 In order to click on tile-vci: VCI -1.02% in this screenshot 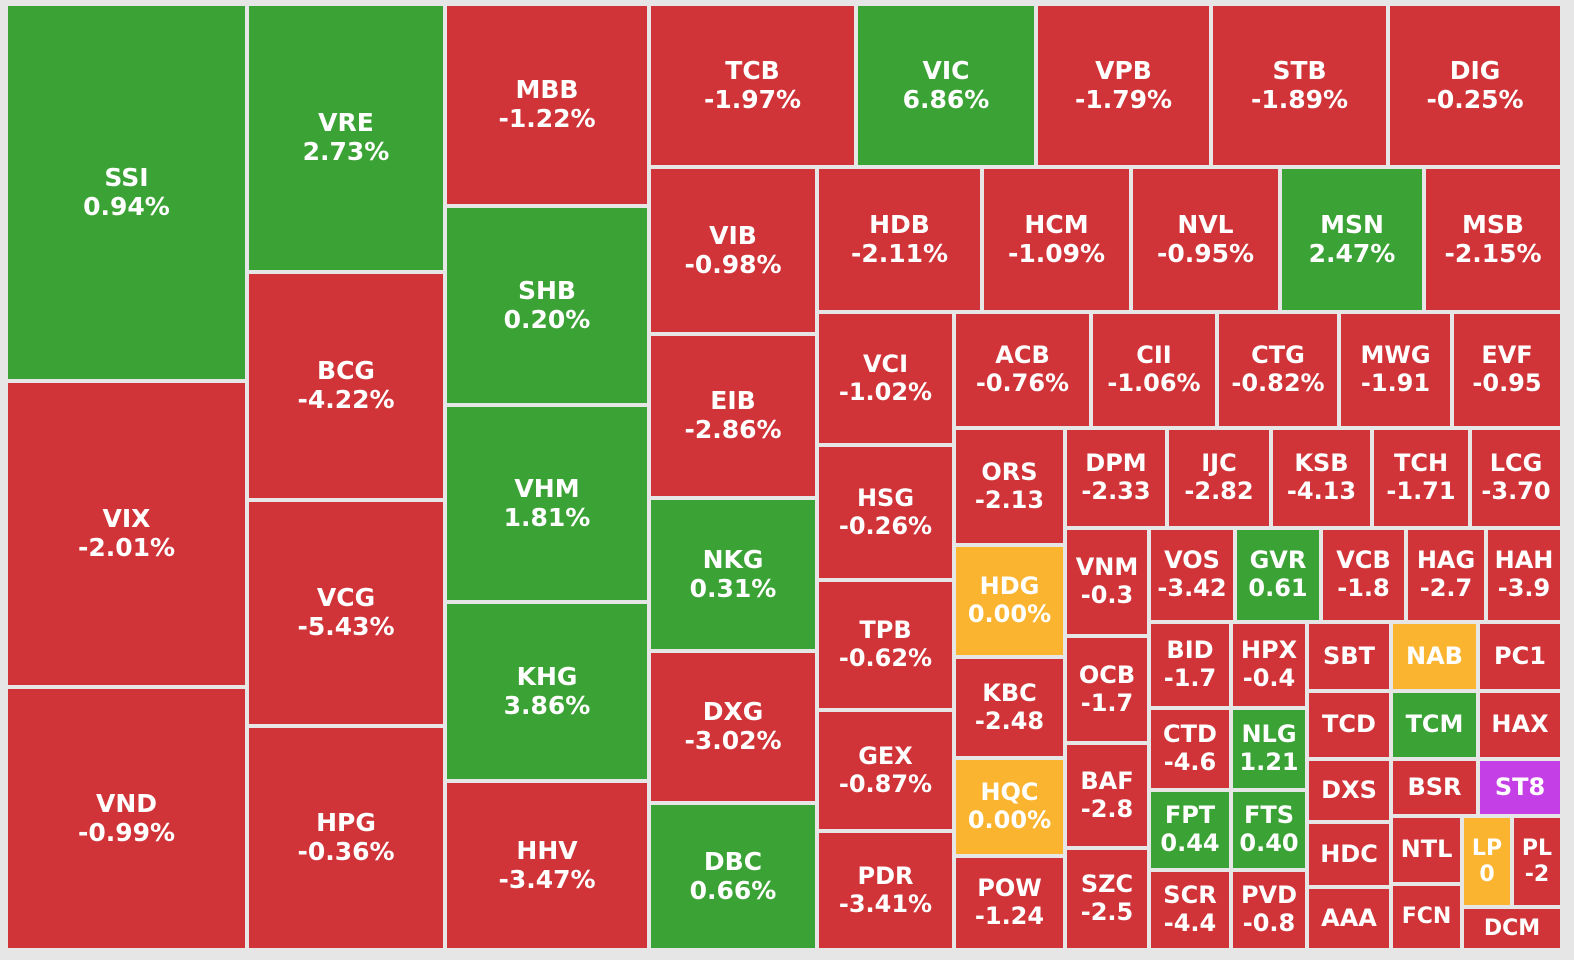, I will do `click(885, 378)`.